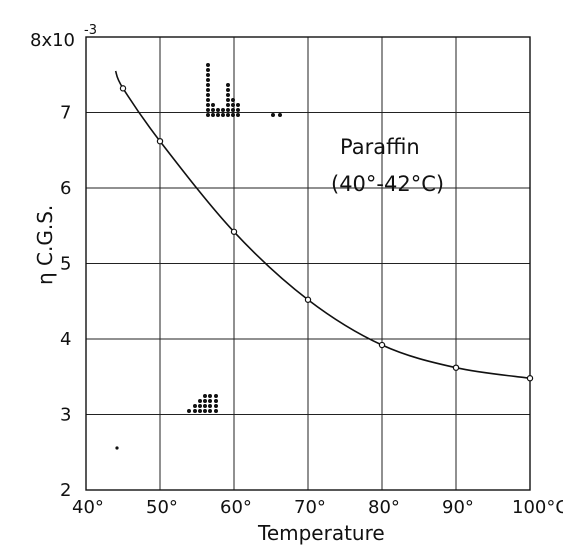 The width and height of the screenshot is (563, 550). Describe the element at coordinates (458, 507) in the screenshot. I see `x-tick-label: 90°` at that location.